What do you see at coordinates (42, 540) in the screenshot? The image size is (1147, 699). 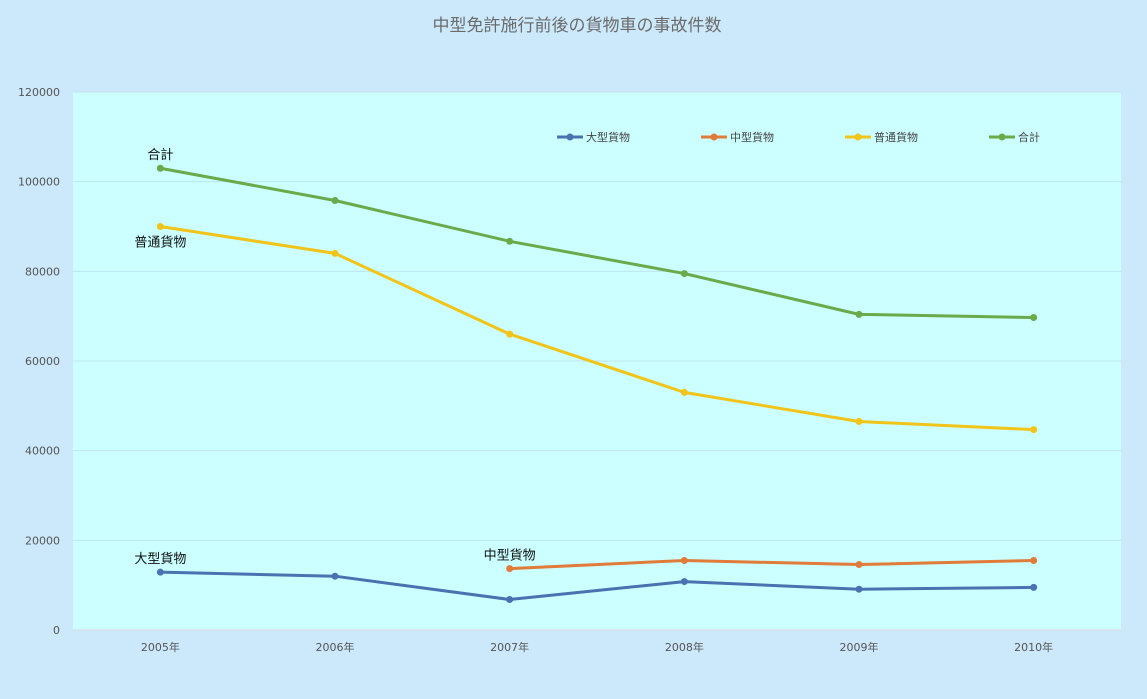 I see `y-tick-label: 20000` at bounding box center [42, 540].